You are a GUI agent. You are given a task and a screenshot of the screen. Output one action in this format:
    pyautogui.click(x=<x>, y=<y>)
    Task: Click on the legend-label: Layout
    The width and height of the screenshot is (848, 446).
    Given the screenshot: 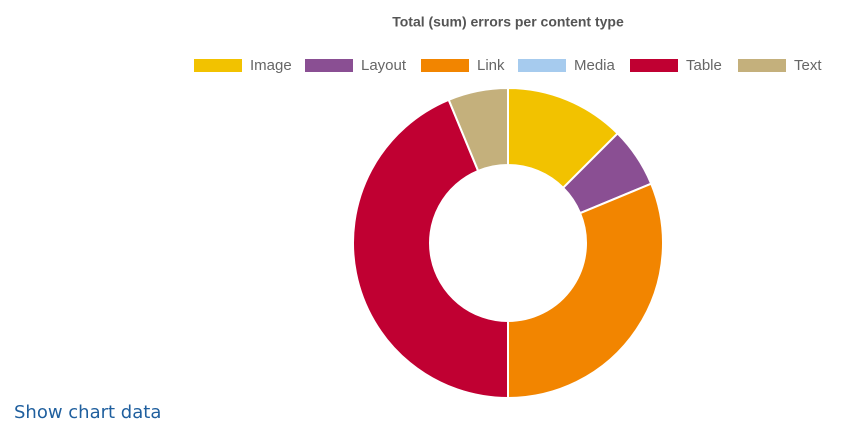 What is the action you would take?
    pyautogui.click(x=384, y=65)
    